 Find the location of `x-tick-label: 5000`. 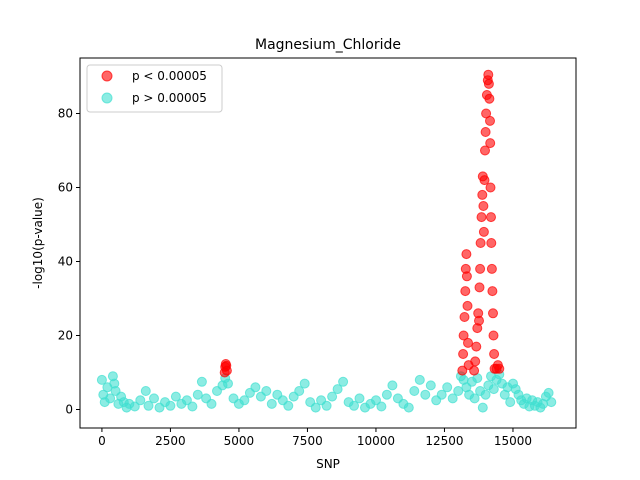

x-tick-label: 5000 is located at coordinates (239, 441).